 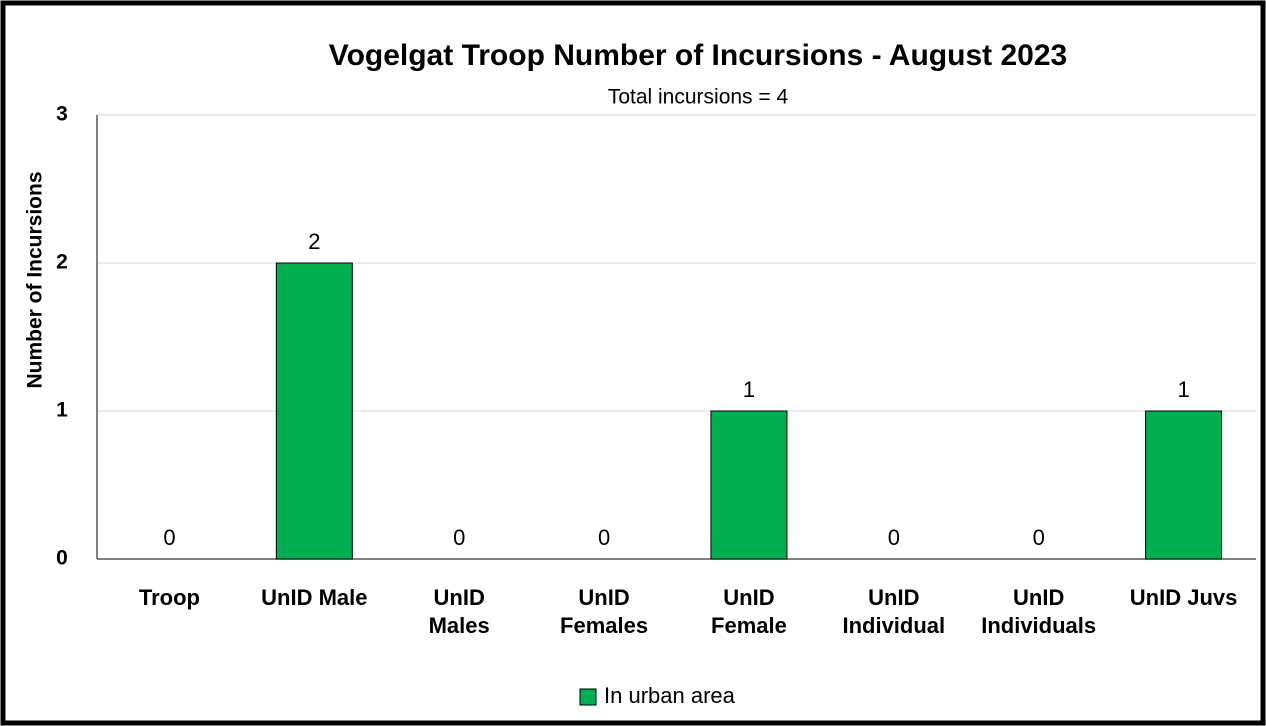 I want to click on y-tick-label: 3, so click(x=62, y=114).